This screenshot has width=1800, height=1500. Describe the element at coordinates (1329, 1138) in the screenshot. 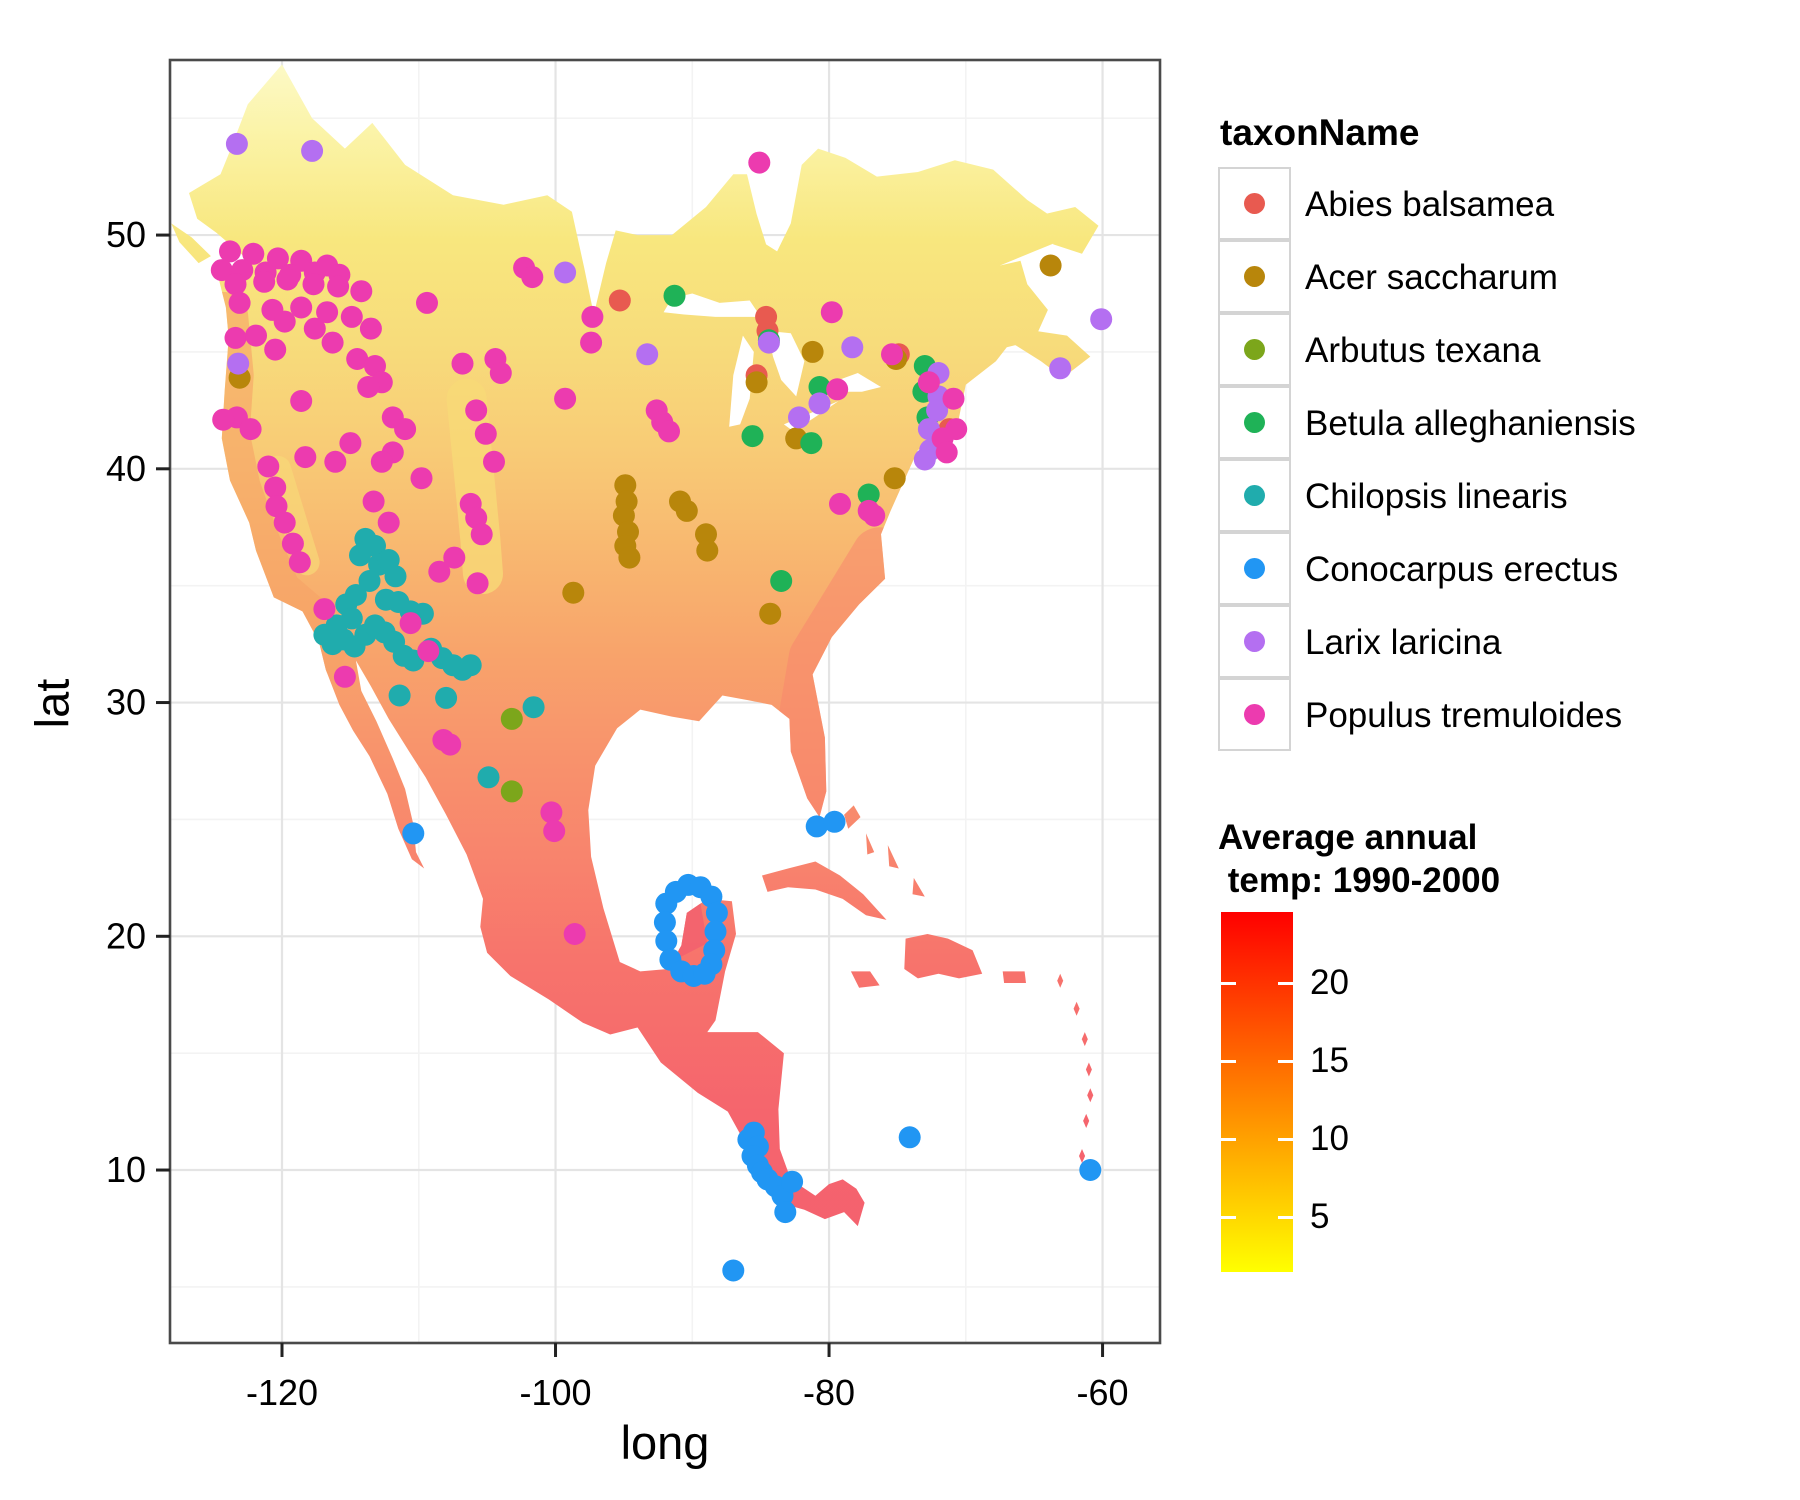

I see `colorbar-tick-label: 10` at that location.